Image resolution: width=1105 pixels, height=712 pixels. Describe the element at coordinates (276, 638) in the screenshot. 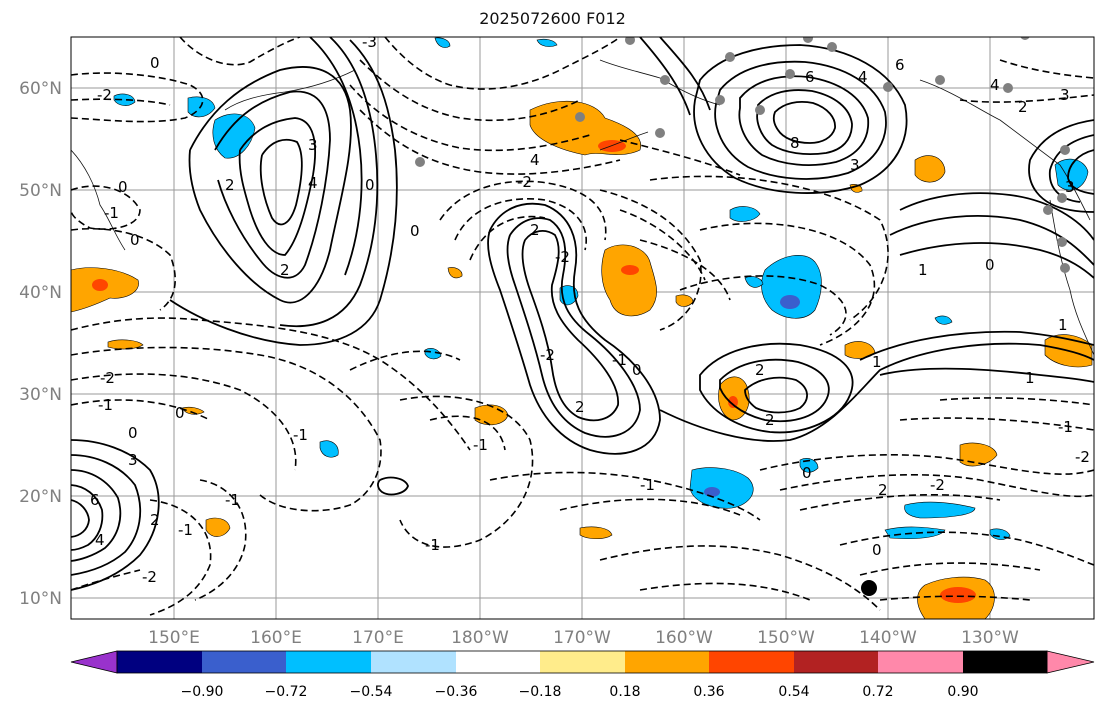

I see `lon-label: 160°E` at that location.